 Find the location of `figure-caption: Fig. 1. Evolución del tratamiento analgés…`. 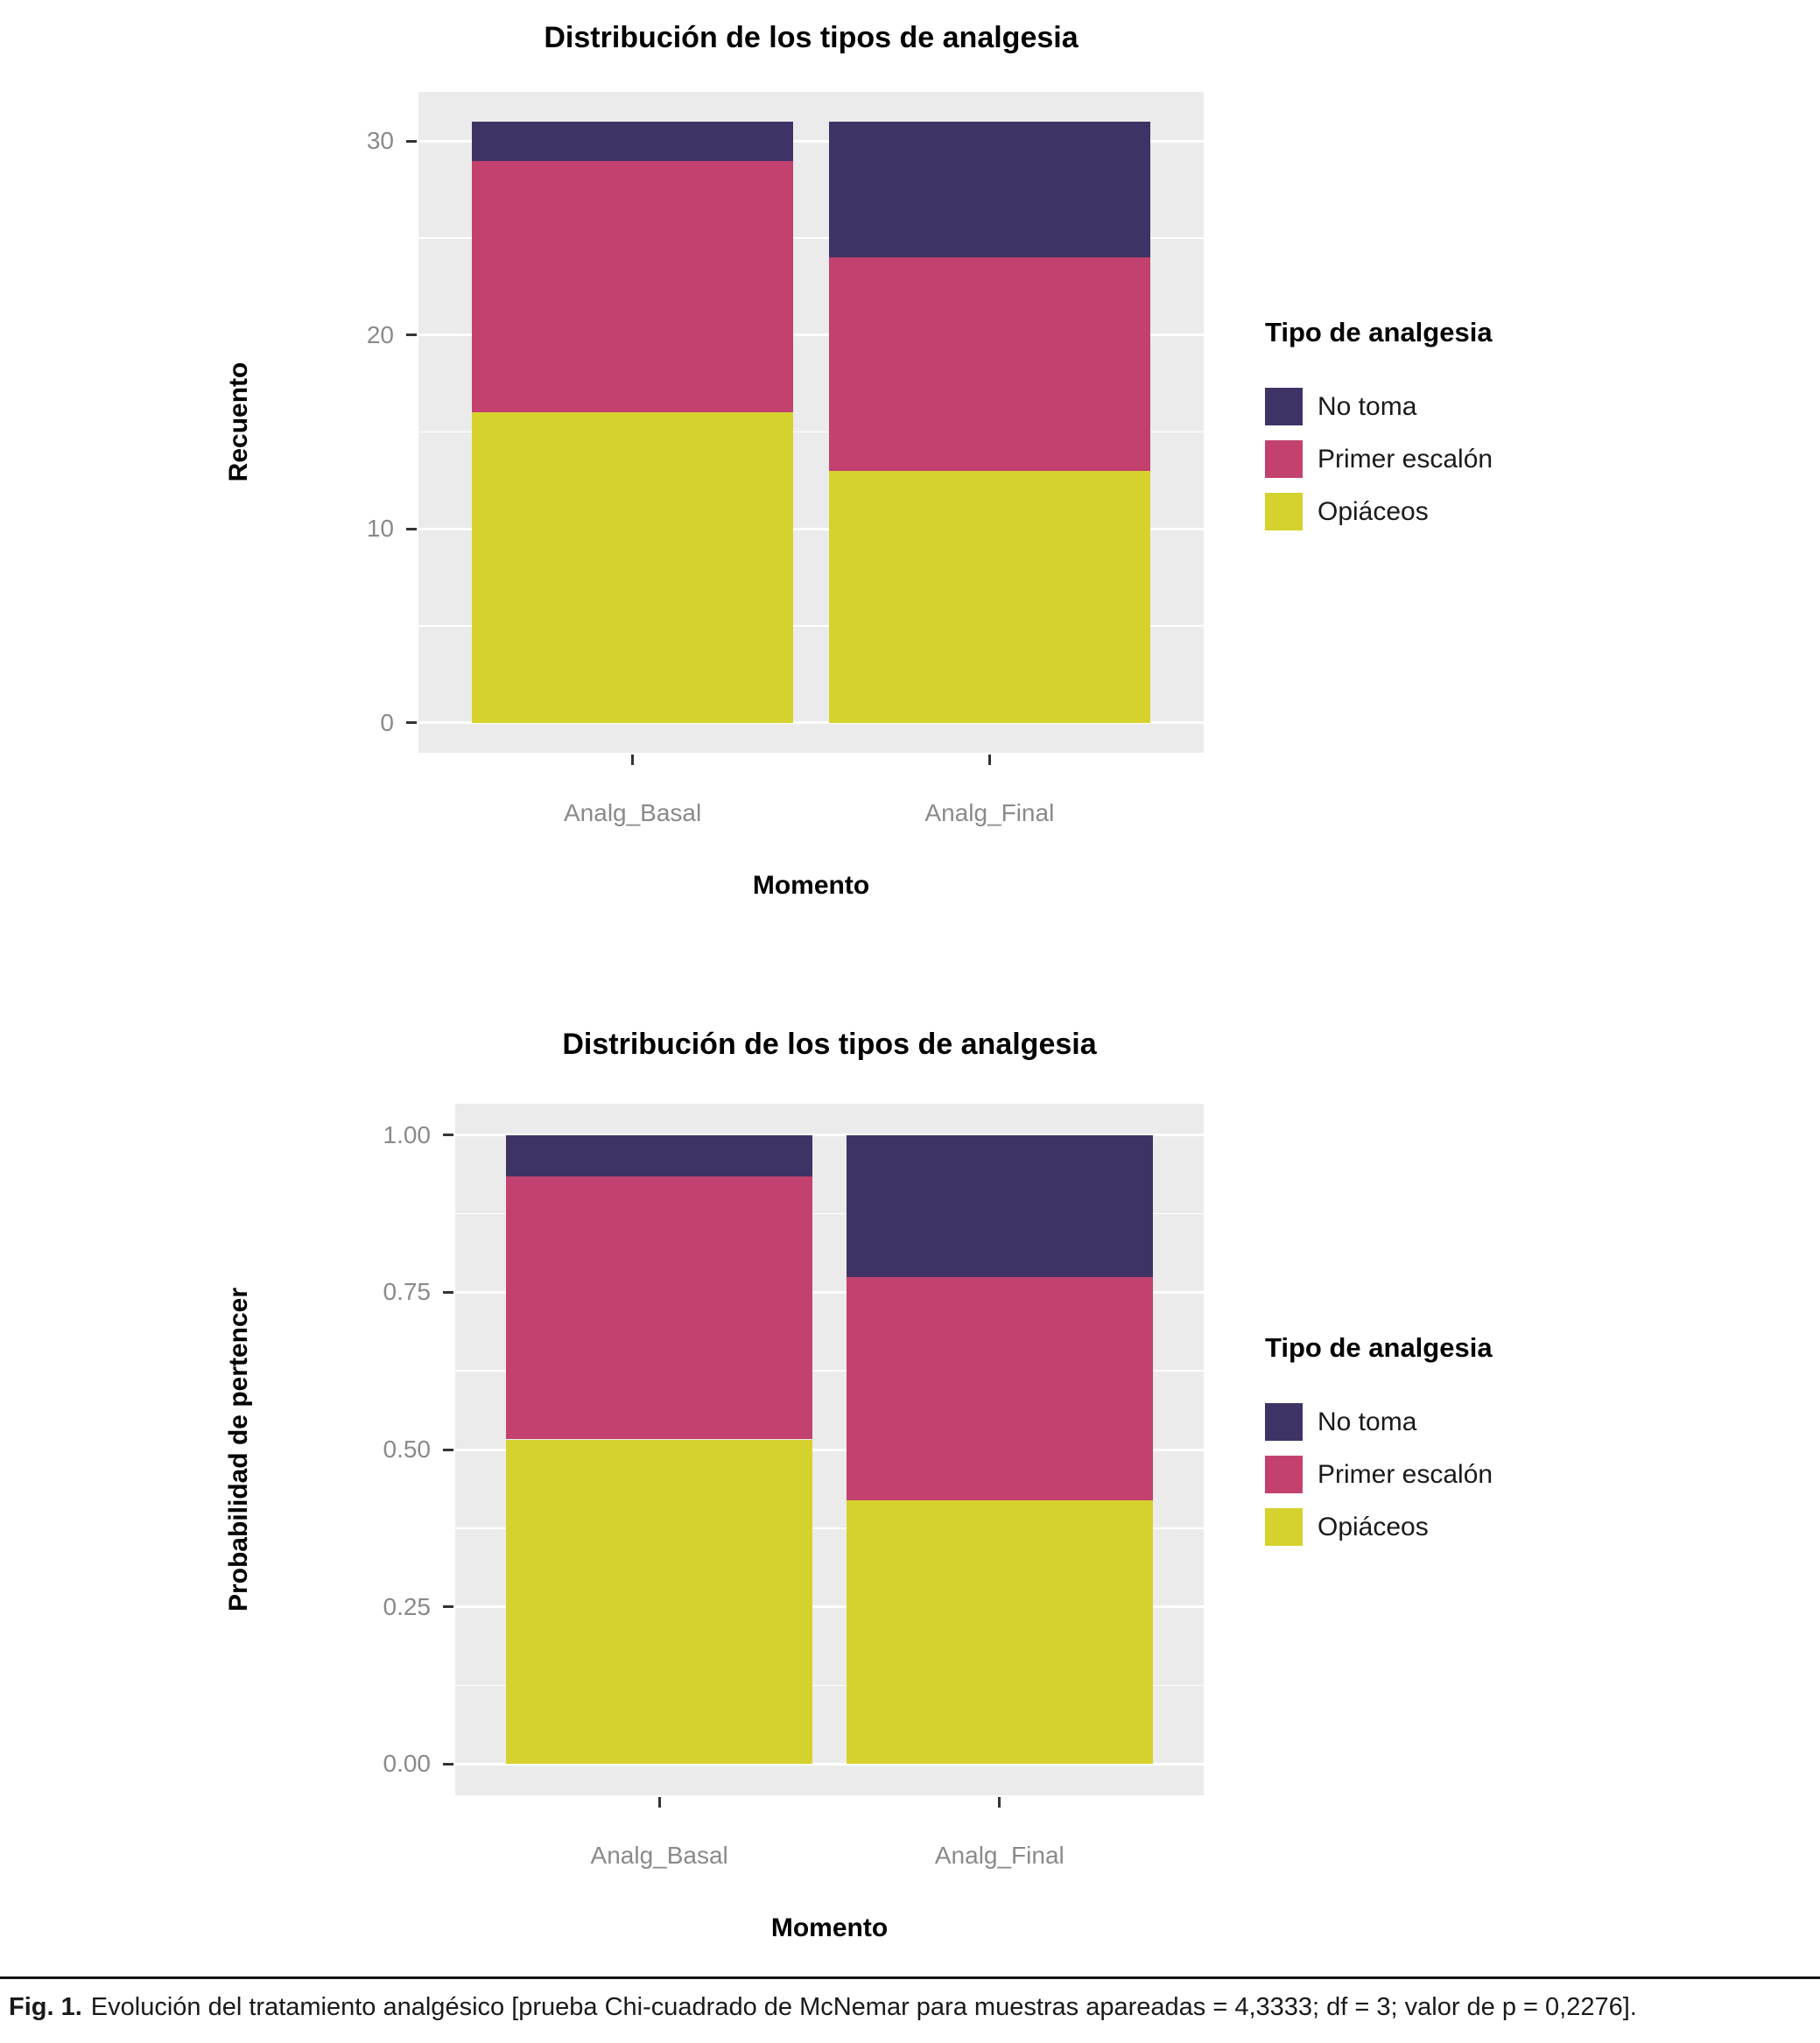

figure-caption: Fig. 1. Evolución del tratamiento analgés… is located at coordinates (911, 2008).